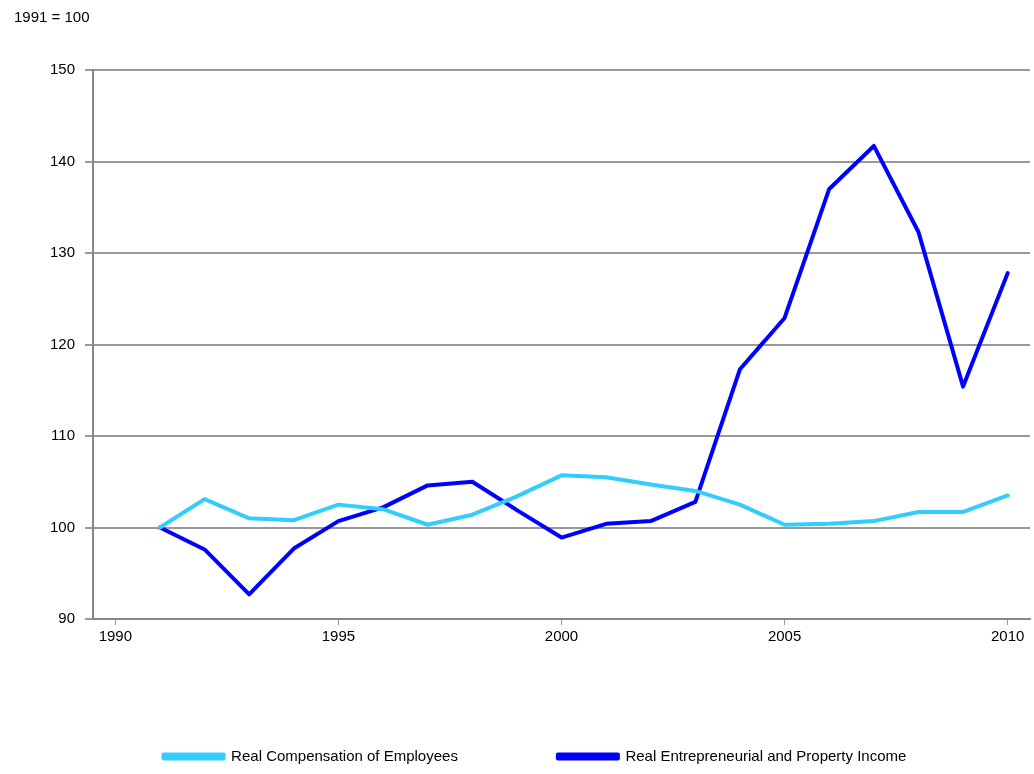 This screenshot has height=774, width=1034. Describe the element at coordinates (344, 755) in the screenshot. I see `legend-label: Real Compensation of Employees` at that location.